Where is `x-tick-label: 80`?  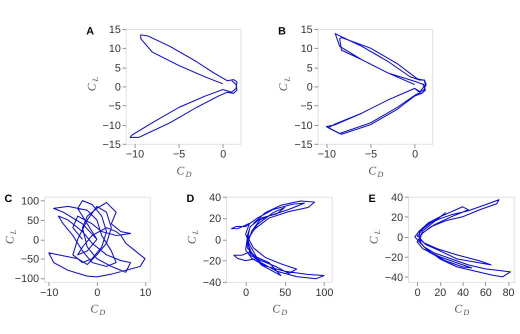
x-tick-label: 80 is located at coordinates (508, 292).